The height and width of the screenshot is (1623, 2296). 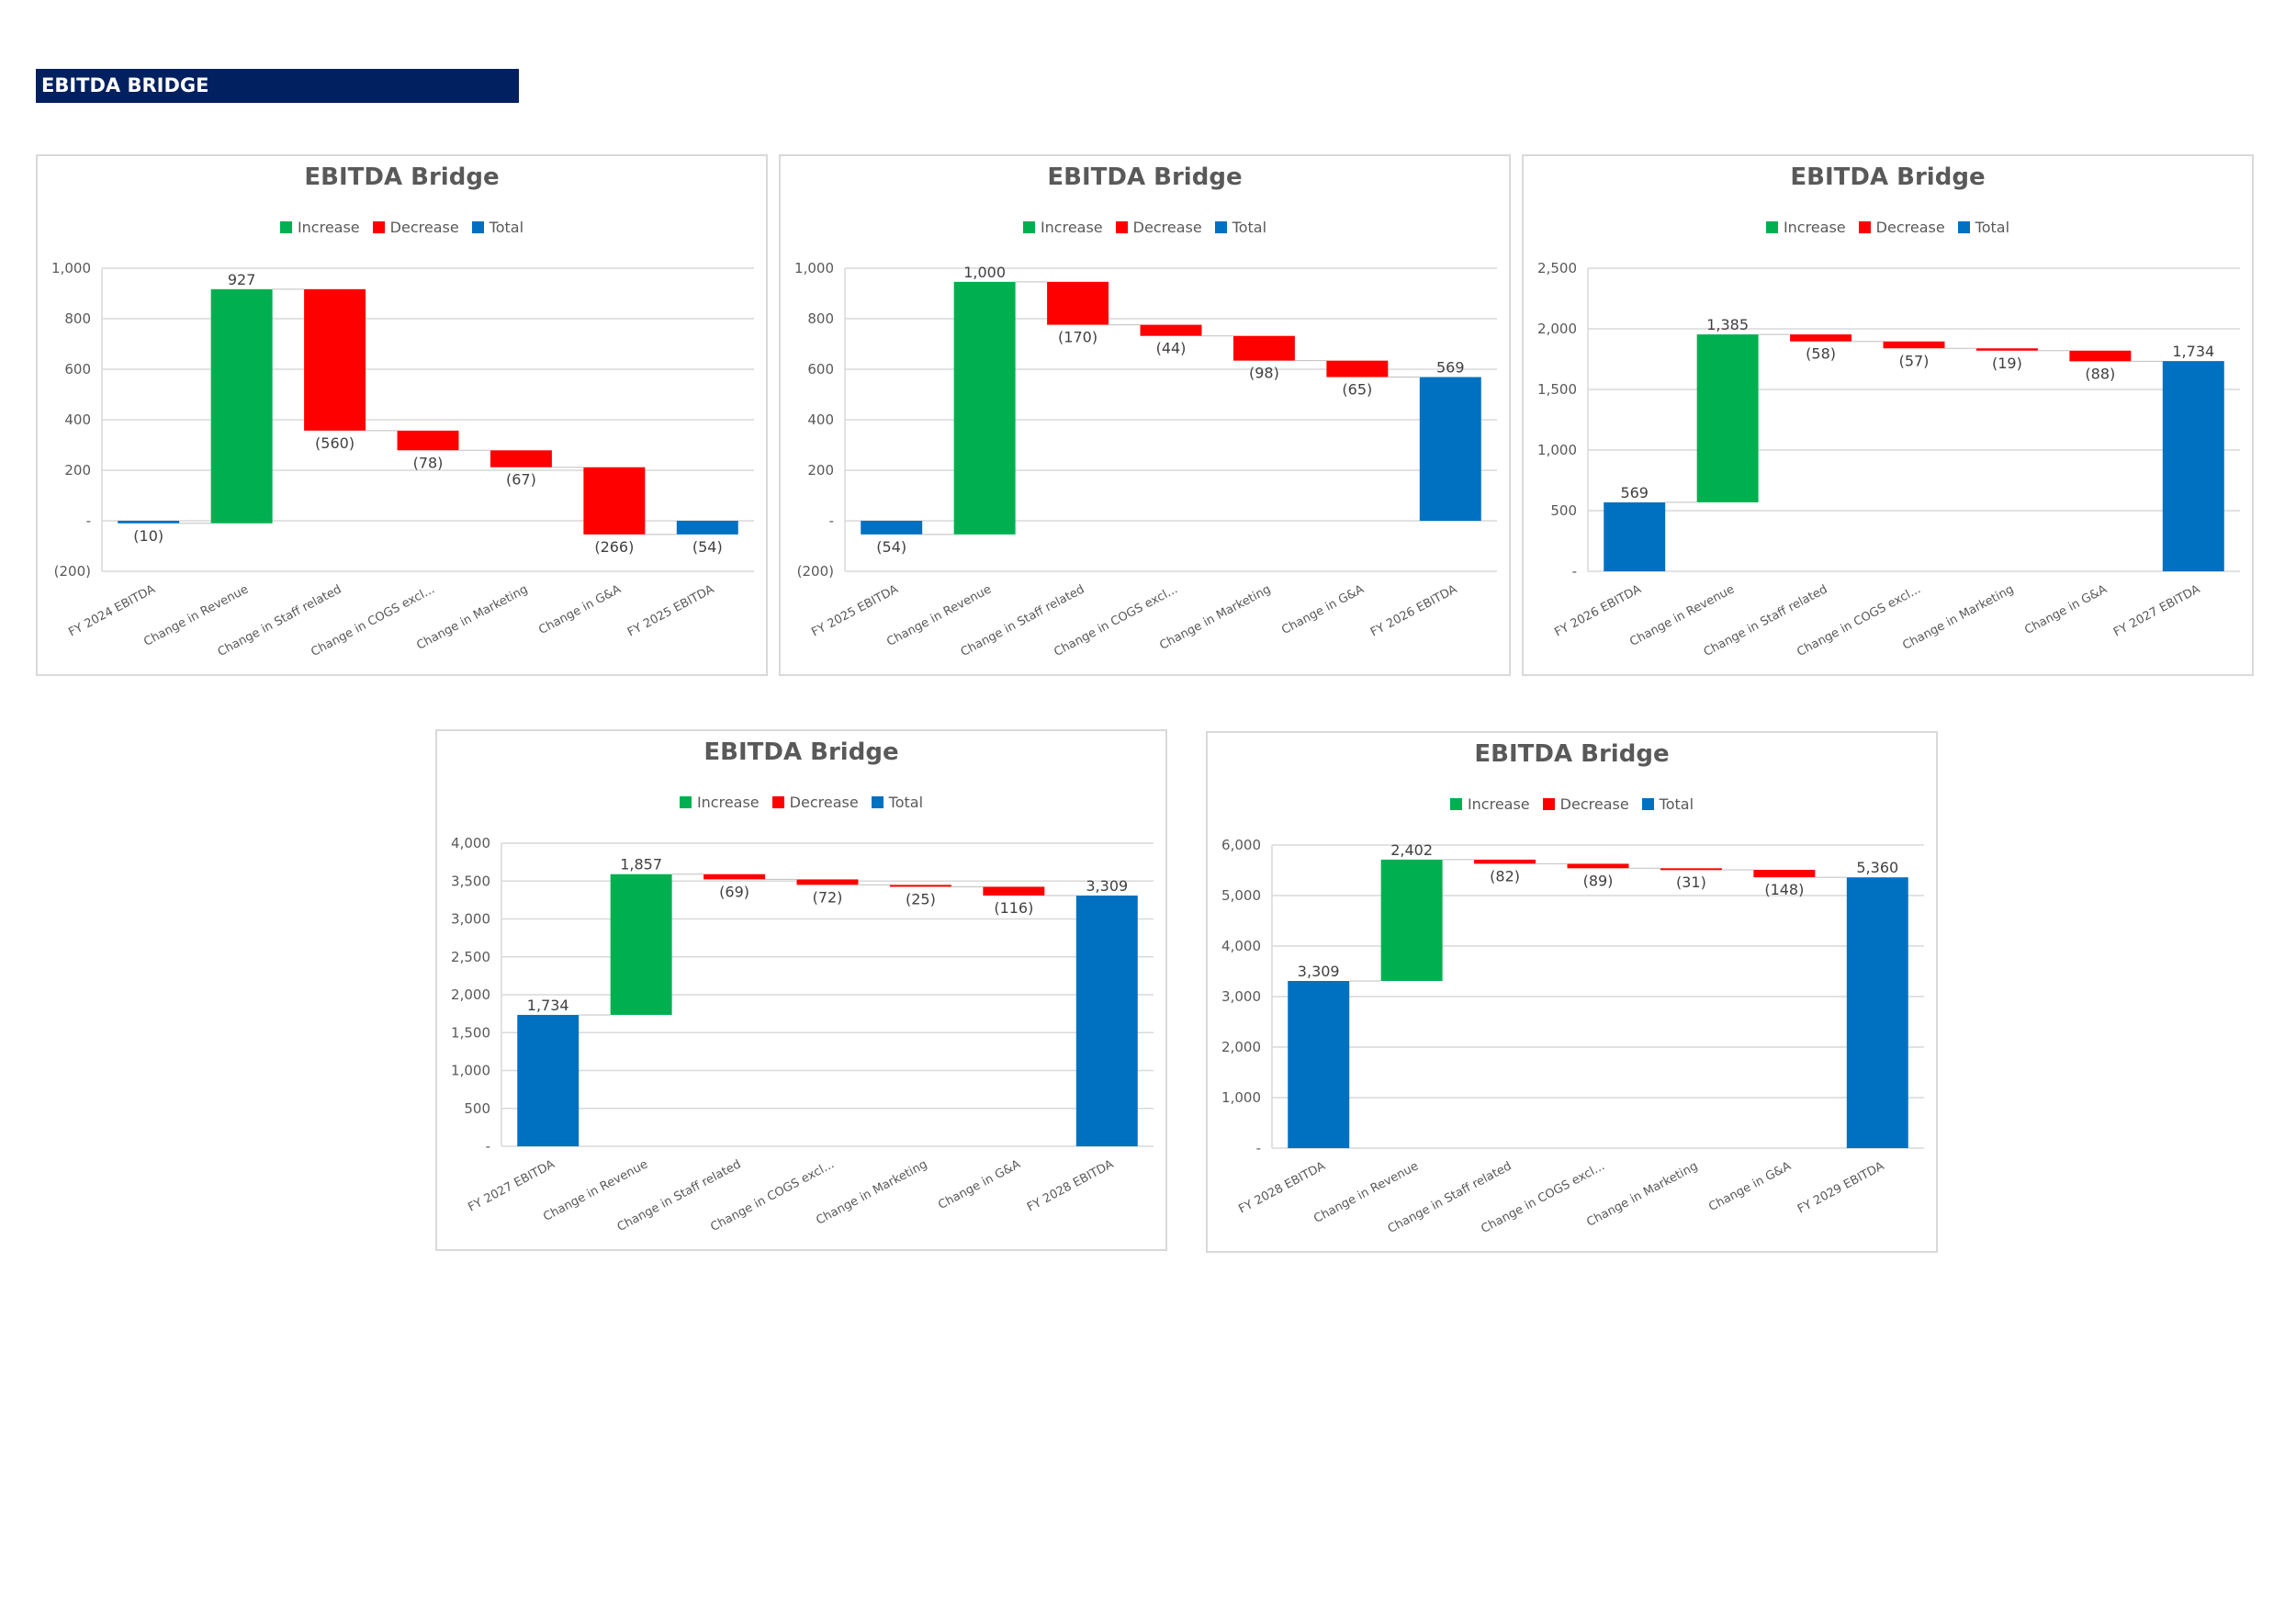 I want to click on data-label: (10), so click(x=148, y=536).